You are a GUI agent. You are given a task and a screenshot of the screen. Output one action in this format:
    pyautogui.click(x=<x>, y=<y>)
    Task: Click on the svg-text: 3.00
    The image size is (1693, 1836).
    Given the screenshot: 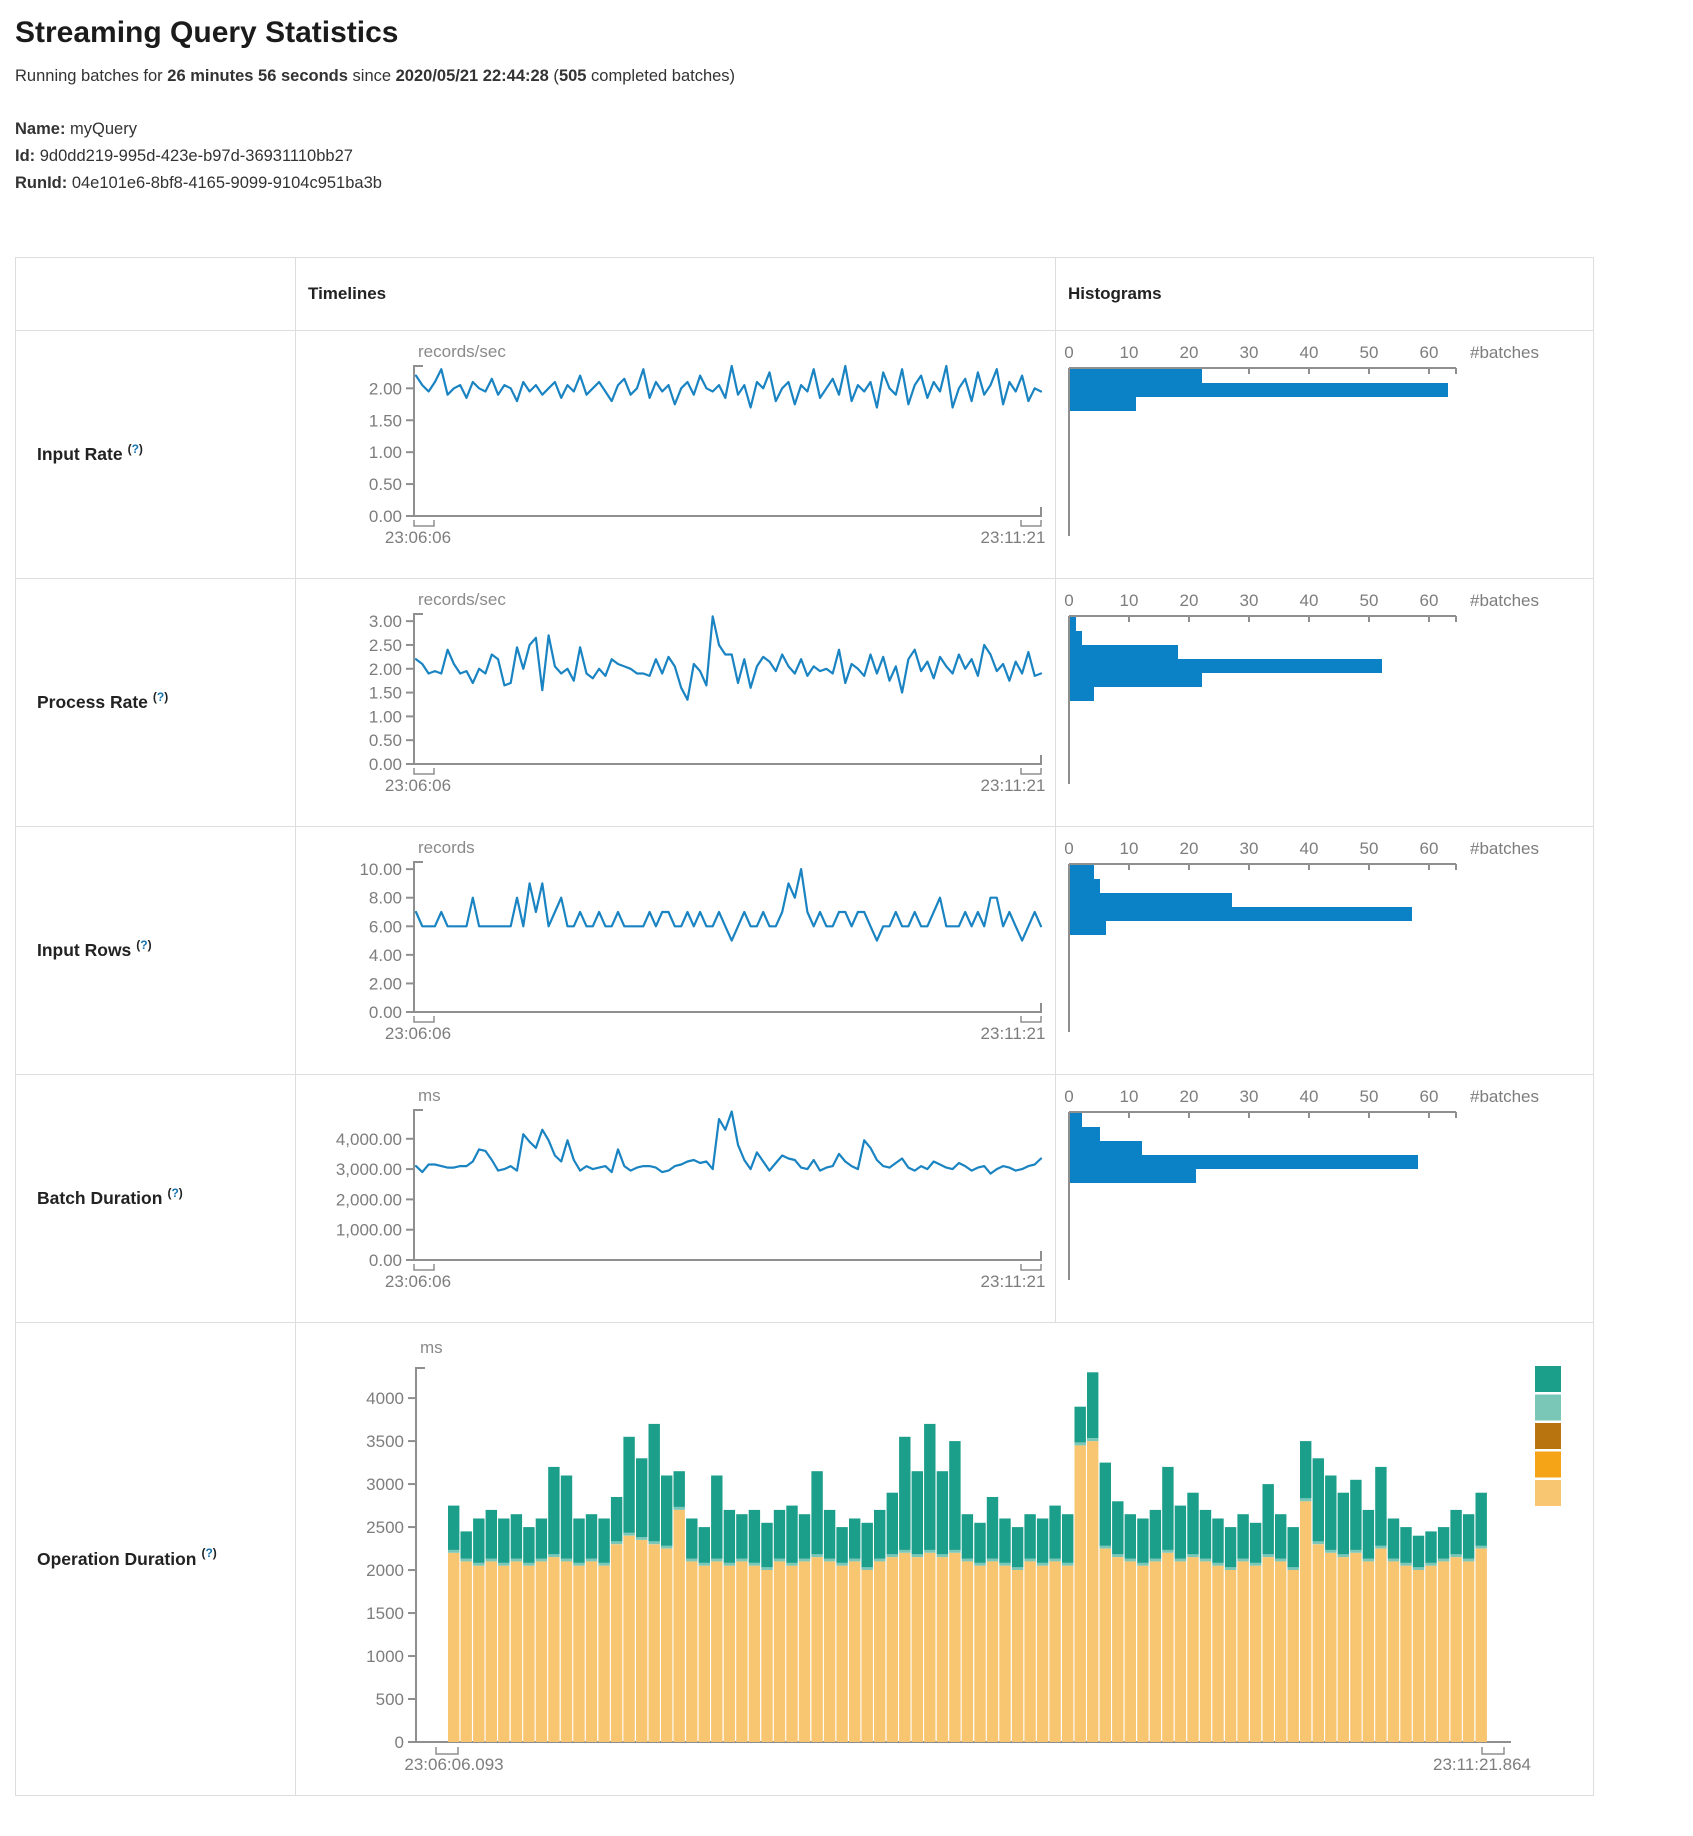 What is the action you would take?
    pyautogui.click(x=385, y=621)
    